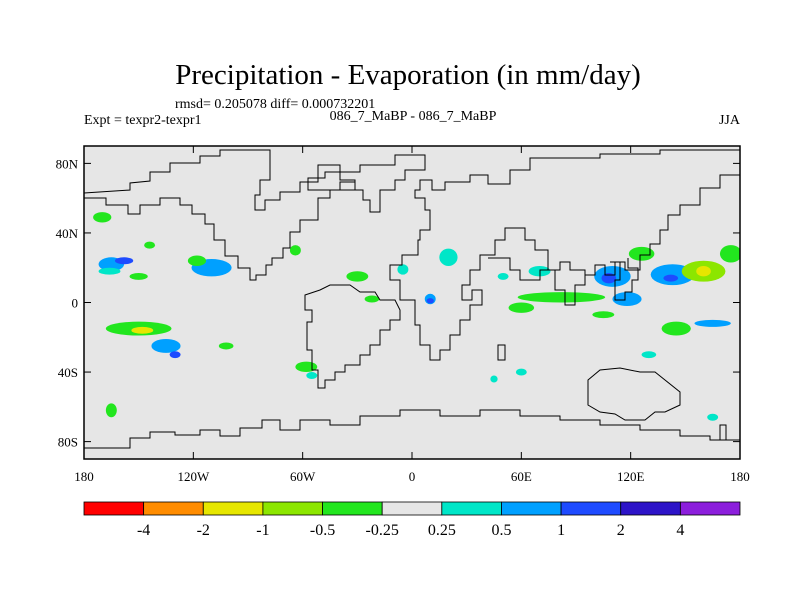  Describe the element at coordinates (68, 442) in the screenshot. I see `y-tick-label-4: 80S` at that location.